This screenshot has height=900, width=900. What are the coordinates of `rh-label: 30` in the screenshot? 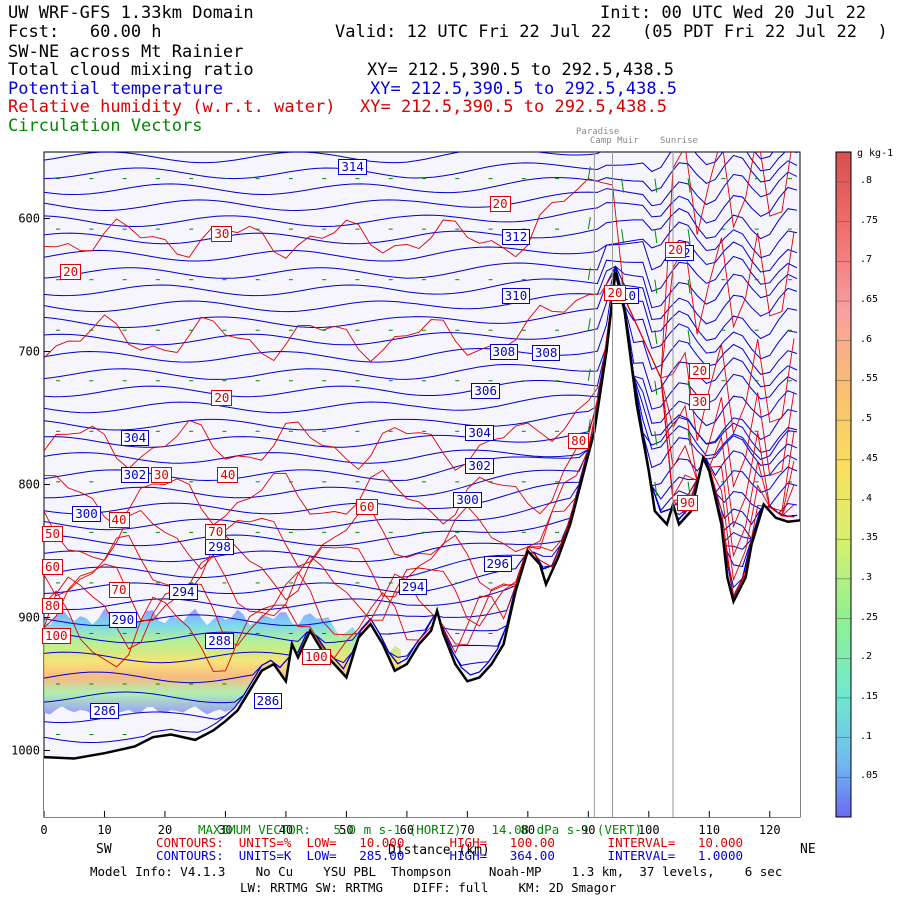 It's located at (161, 475).